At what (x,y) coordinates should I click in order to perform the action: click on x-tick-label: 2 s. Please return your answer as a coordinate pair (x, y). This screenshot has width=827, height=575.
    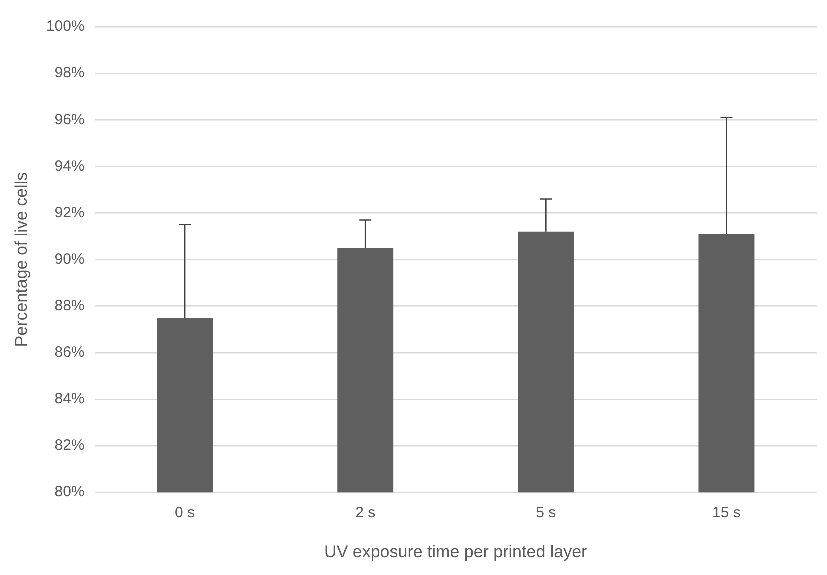
    Looking at the image, I should click on (366, 513).